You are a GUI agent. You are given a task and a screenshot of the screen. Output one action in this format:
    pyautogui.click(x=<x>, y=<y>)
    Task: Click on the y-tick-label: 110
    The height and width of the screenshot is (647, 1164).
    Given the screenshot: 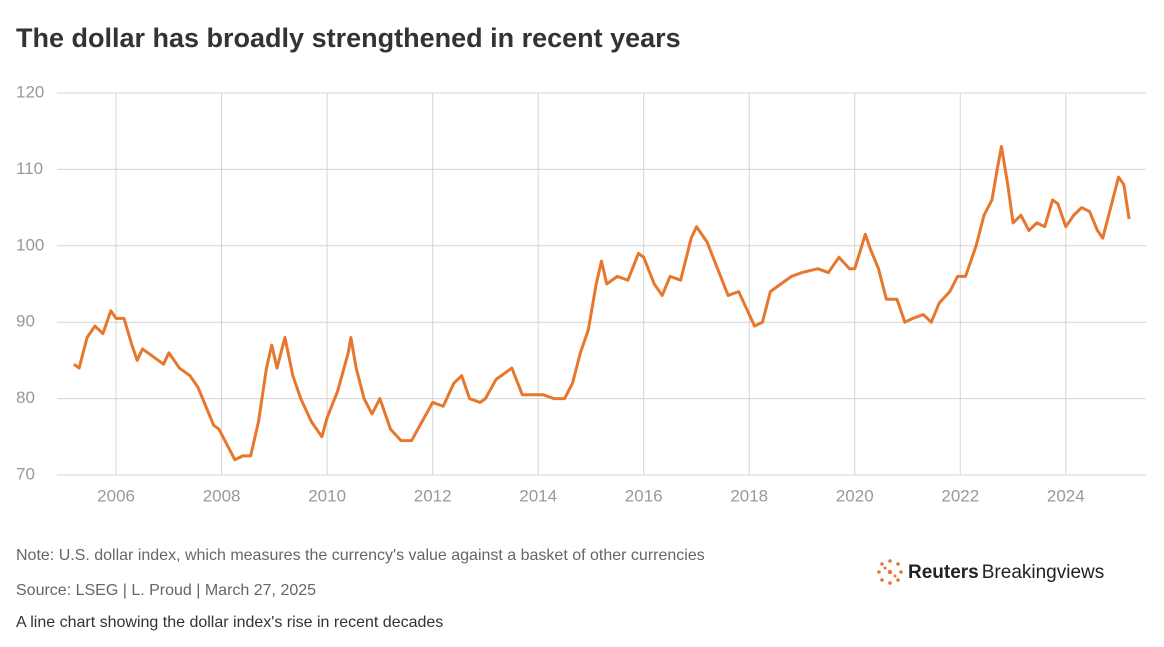 What is the action you would take?
    pyautogui.click(x=29, y=168)
    